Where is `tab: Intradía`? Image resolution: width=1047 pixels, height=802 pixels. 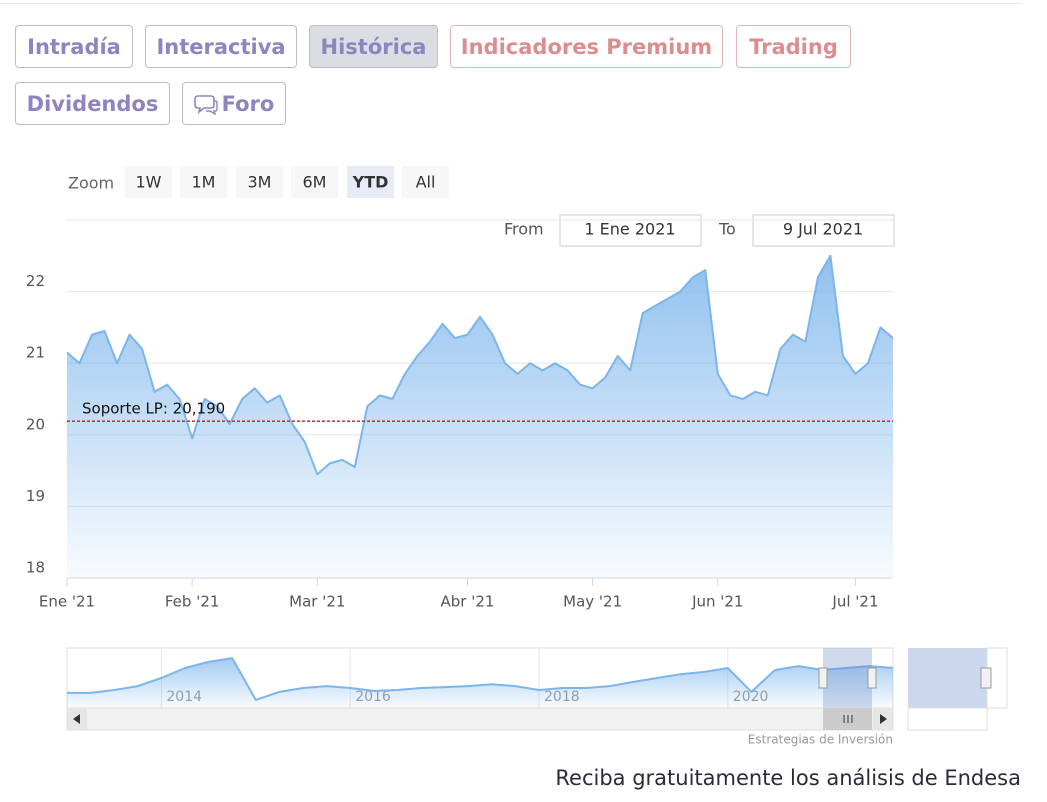 tab: Intradía is located at coordinates (74, 46).